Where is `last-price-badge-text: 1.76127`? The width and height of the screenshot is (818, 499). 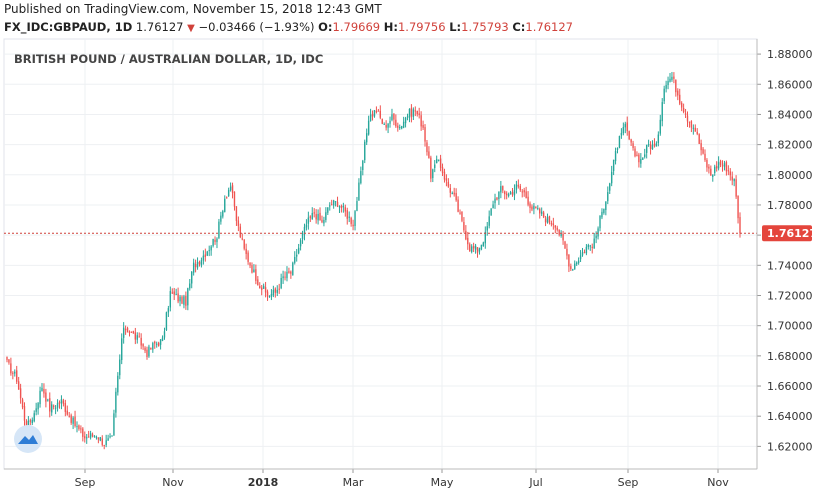
last-price-badge-text: 1.76127 is located at coordinates (792, 233).